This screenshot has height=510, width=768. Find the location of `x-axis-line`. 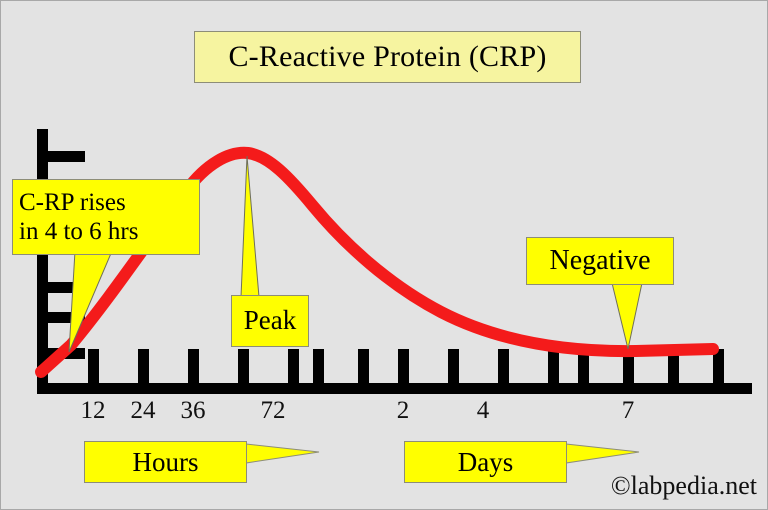

x-axis-line is located at coordinates (394, 388).